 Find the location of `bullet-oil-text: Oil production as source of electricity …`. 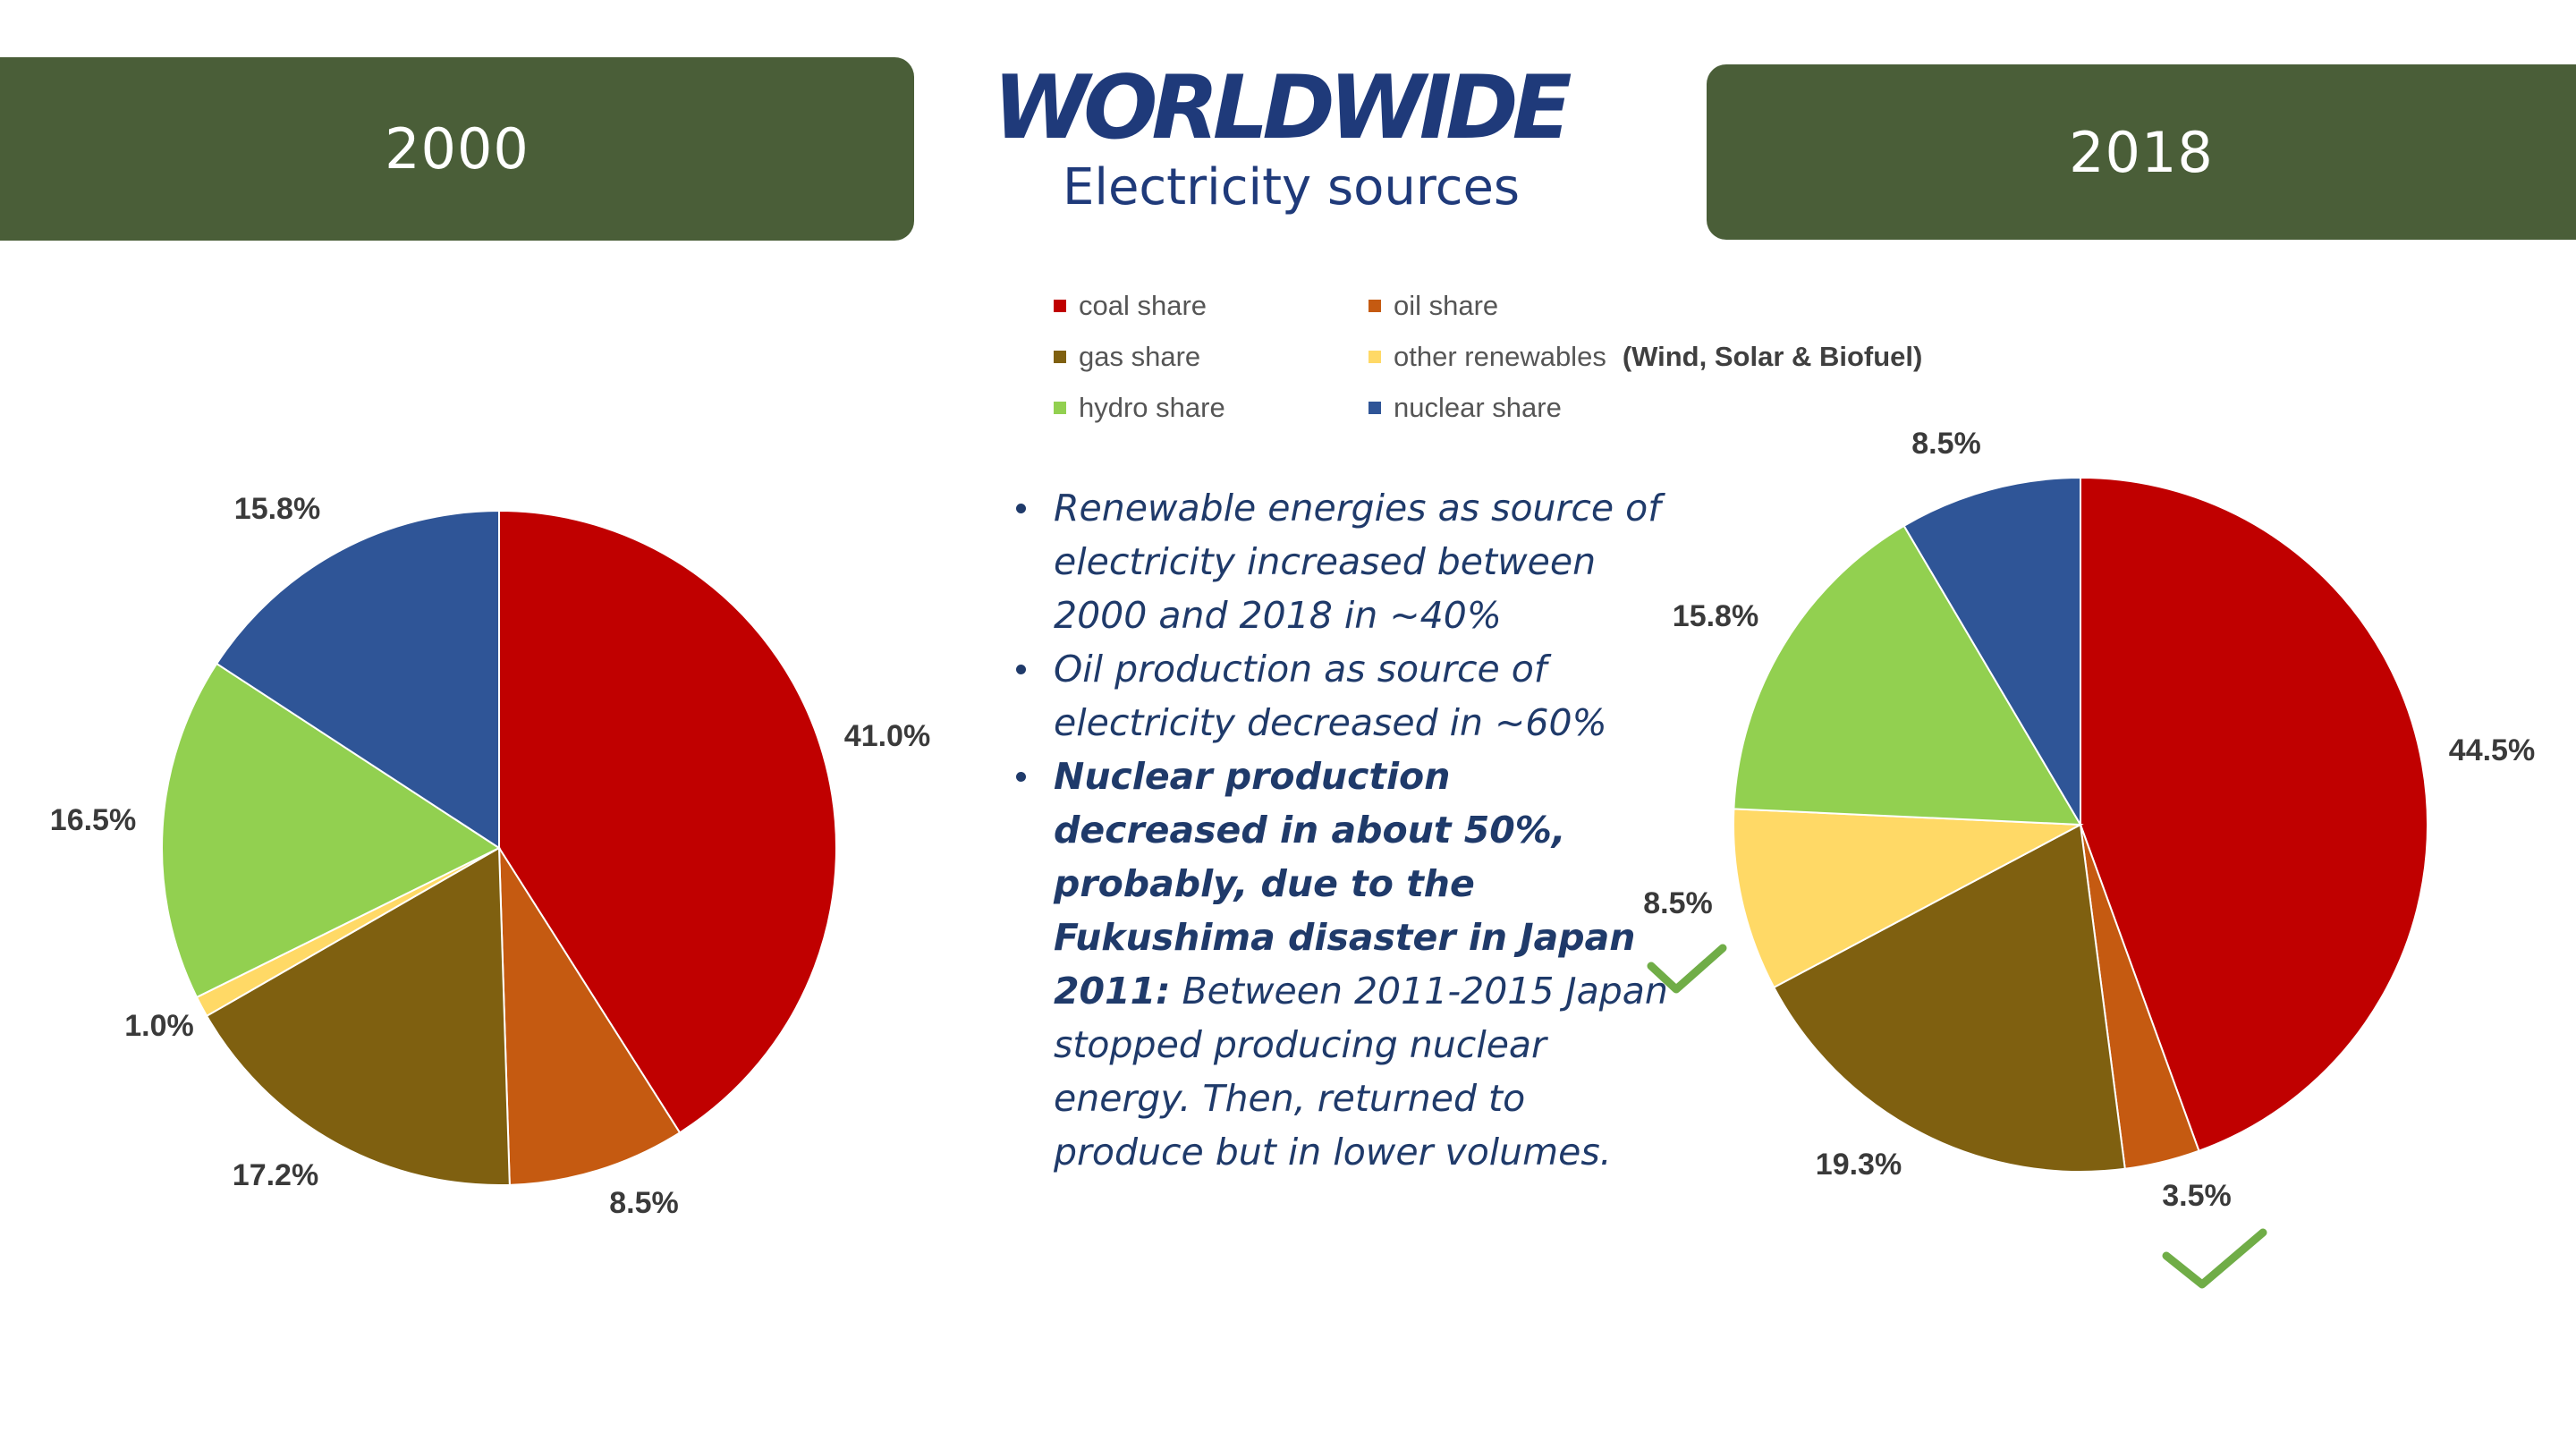

bullet-oil-text: Oil production as source of electricity … is located at coordinates (1330, 696).